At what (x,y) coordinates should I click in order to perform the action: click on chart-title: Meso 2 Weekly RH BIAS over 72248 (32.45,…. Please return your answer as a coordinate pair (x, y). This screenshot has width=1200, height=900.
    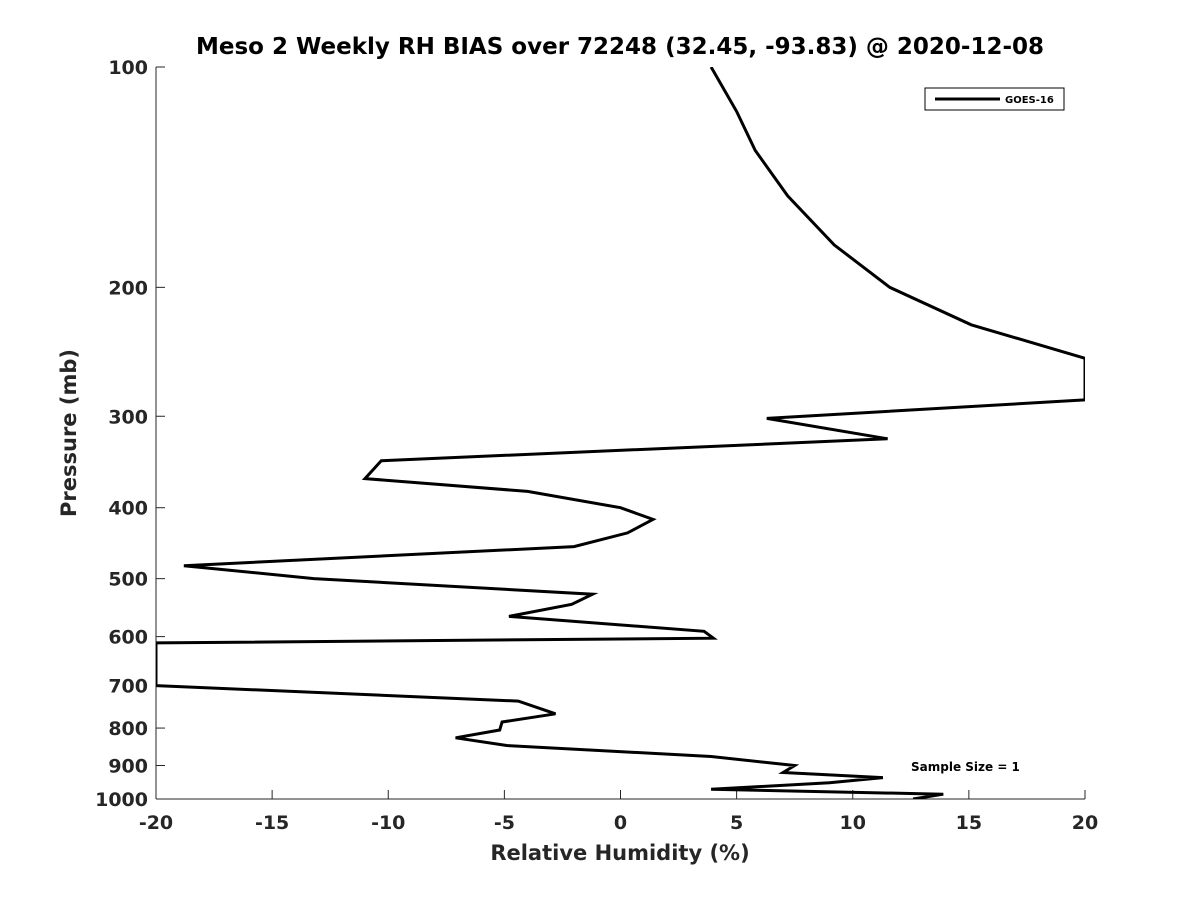
    Looking at the image, I should click on (620, 47).